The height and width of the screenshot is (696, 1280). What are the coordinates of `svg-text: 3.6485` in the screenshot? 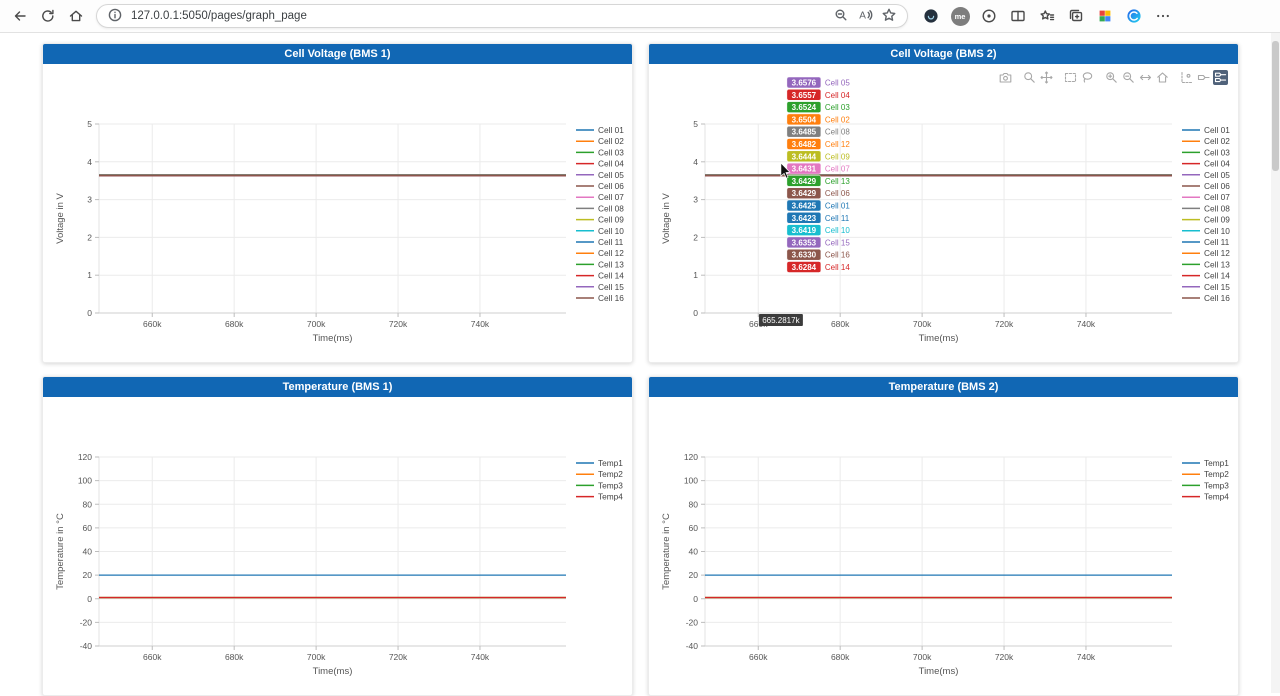 It's located at (804, 132).